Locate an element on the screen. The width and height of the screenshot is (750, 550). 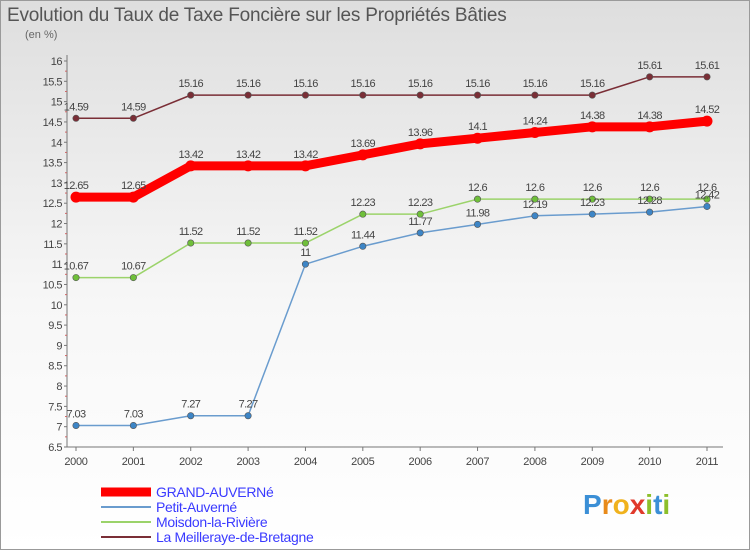
x-tick-label: 2010 is located at coordinates (649, 462).